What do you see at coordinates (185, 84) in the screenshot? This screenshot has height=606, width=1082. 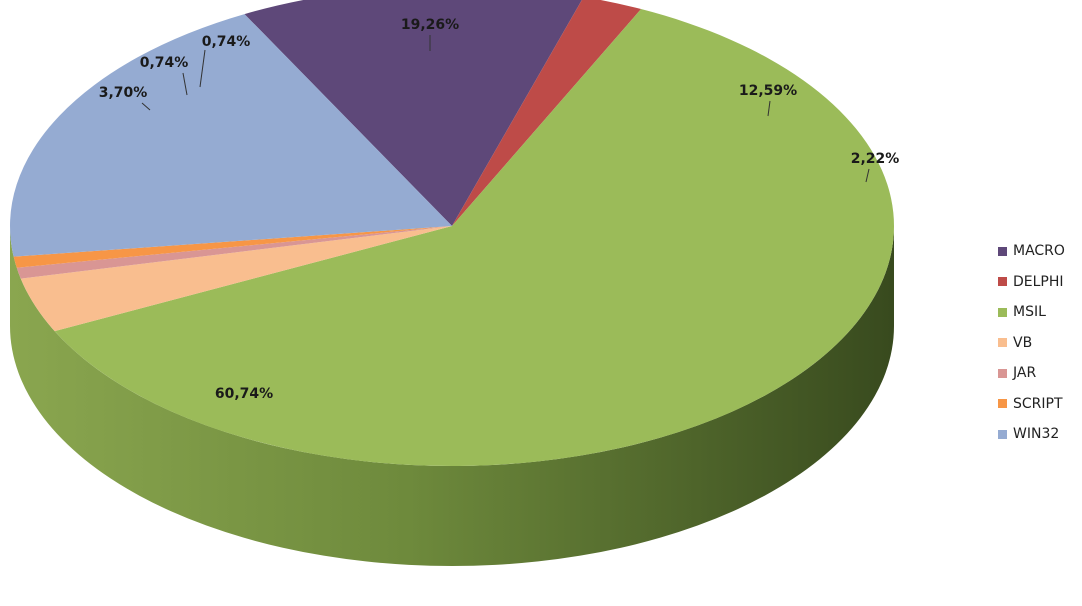 I see `leader-line-jar` at bounding box center [185, 84].